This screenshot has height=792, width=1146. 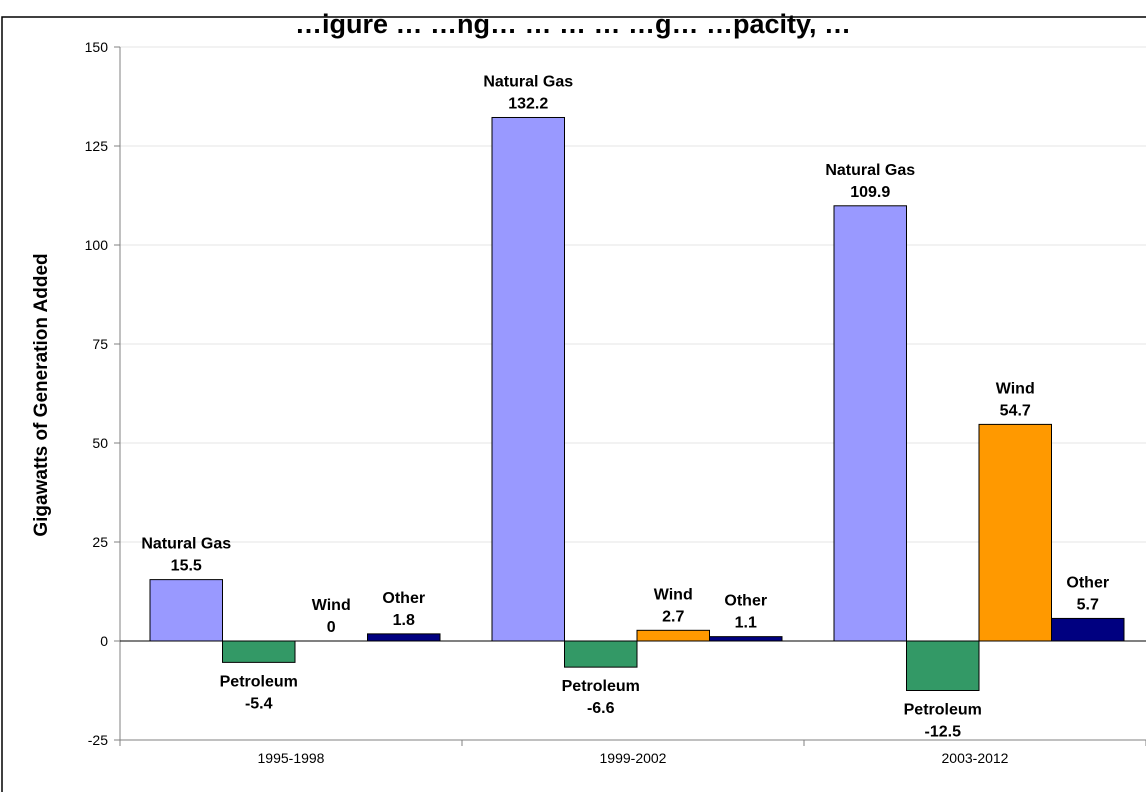 What do you see at coordinates (633, 758) in the screenshot?
I see `x-tick-label: 1999-2002` at bounding box center [633, 758].